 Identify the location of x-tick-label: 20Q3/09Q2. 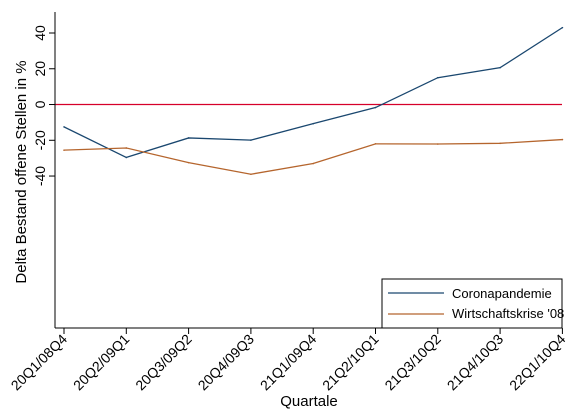
(163, 362).